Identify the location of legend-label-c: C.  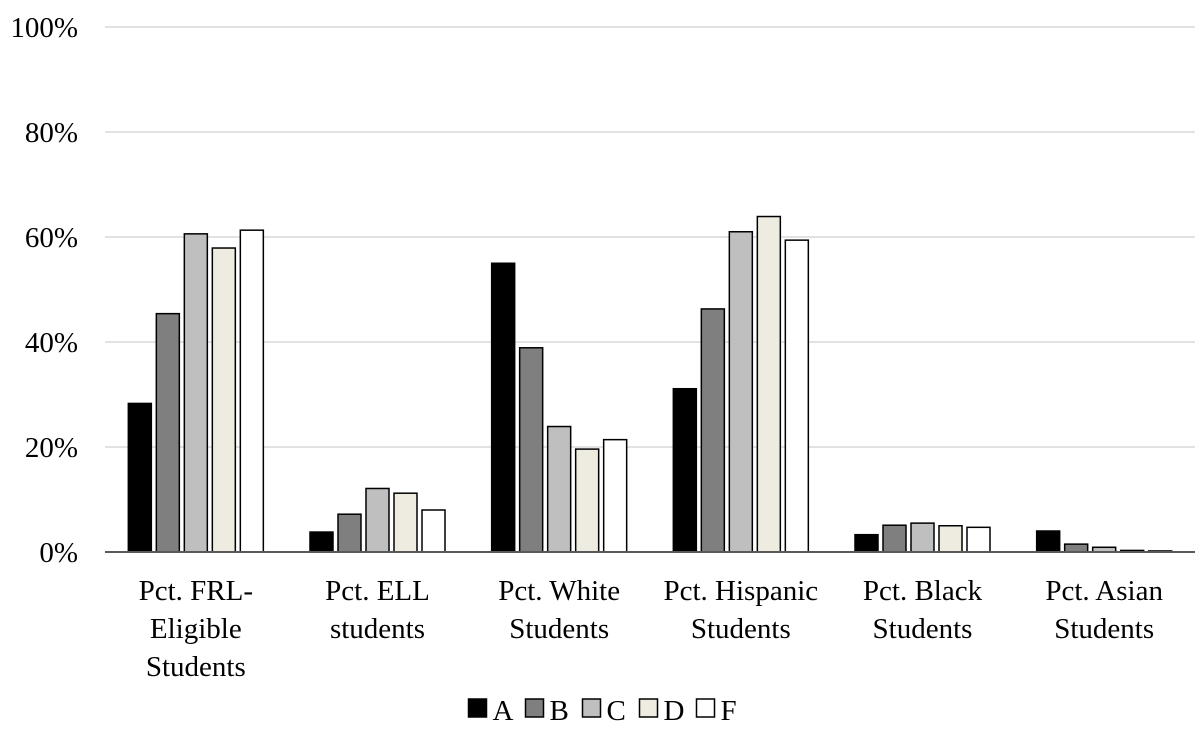
(616, 711).